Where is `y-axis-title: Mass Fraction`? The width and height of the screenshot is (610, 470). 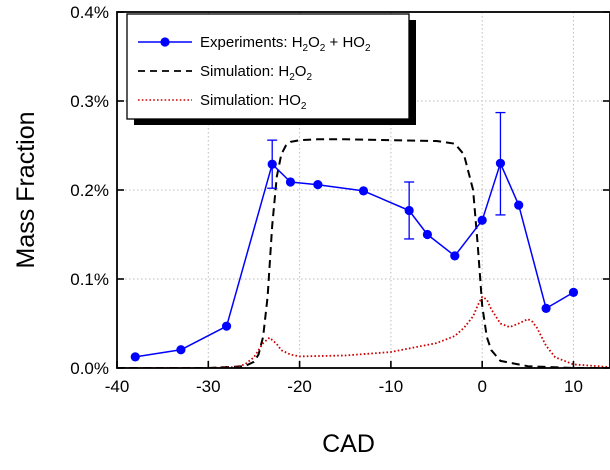
y-axis-title: Mass Fraction is located at coordinates (26, 190).